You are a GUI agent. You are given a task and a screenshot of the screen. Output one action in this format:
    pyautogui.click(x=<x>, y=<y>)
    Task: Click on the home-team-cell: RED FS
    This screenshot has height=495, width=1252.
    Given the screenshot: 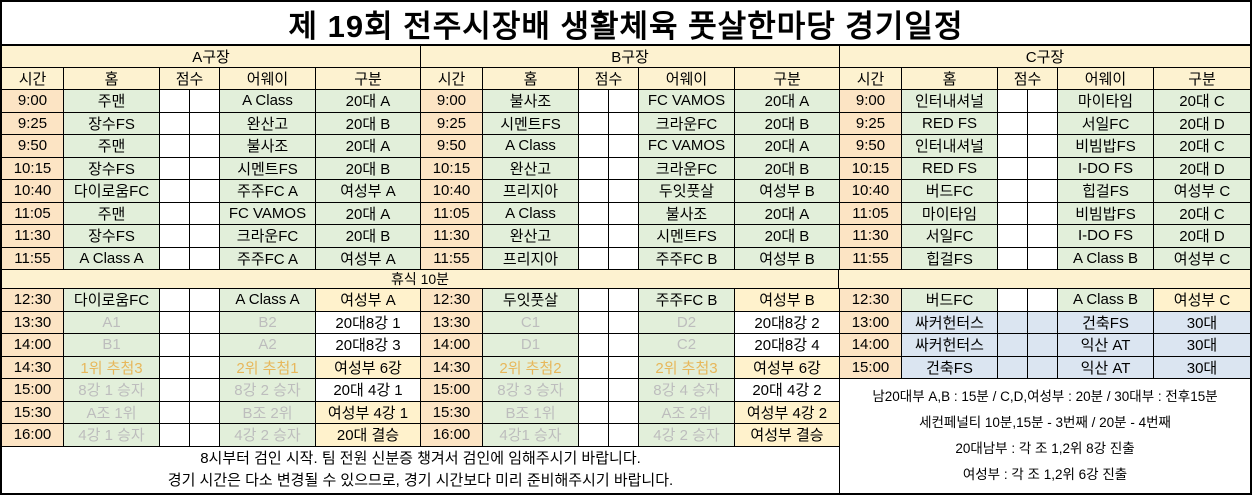 What is the action you would take?
    pyautogui.click(x=950, y=168)
    